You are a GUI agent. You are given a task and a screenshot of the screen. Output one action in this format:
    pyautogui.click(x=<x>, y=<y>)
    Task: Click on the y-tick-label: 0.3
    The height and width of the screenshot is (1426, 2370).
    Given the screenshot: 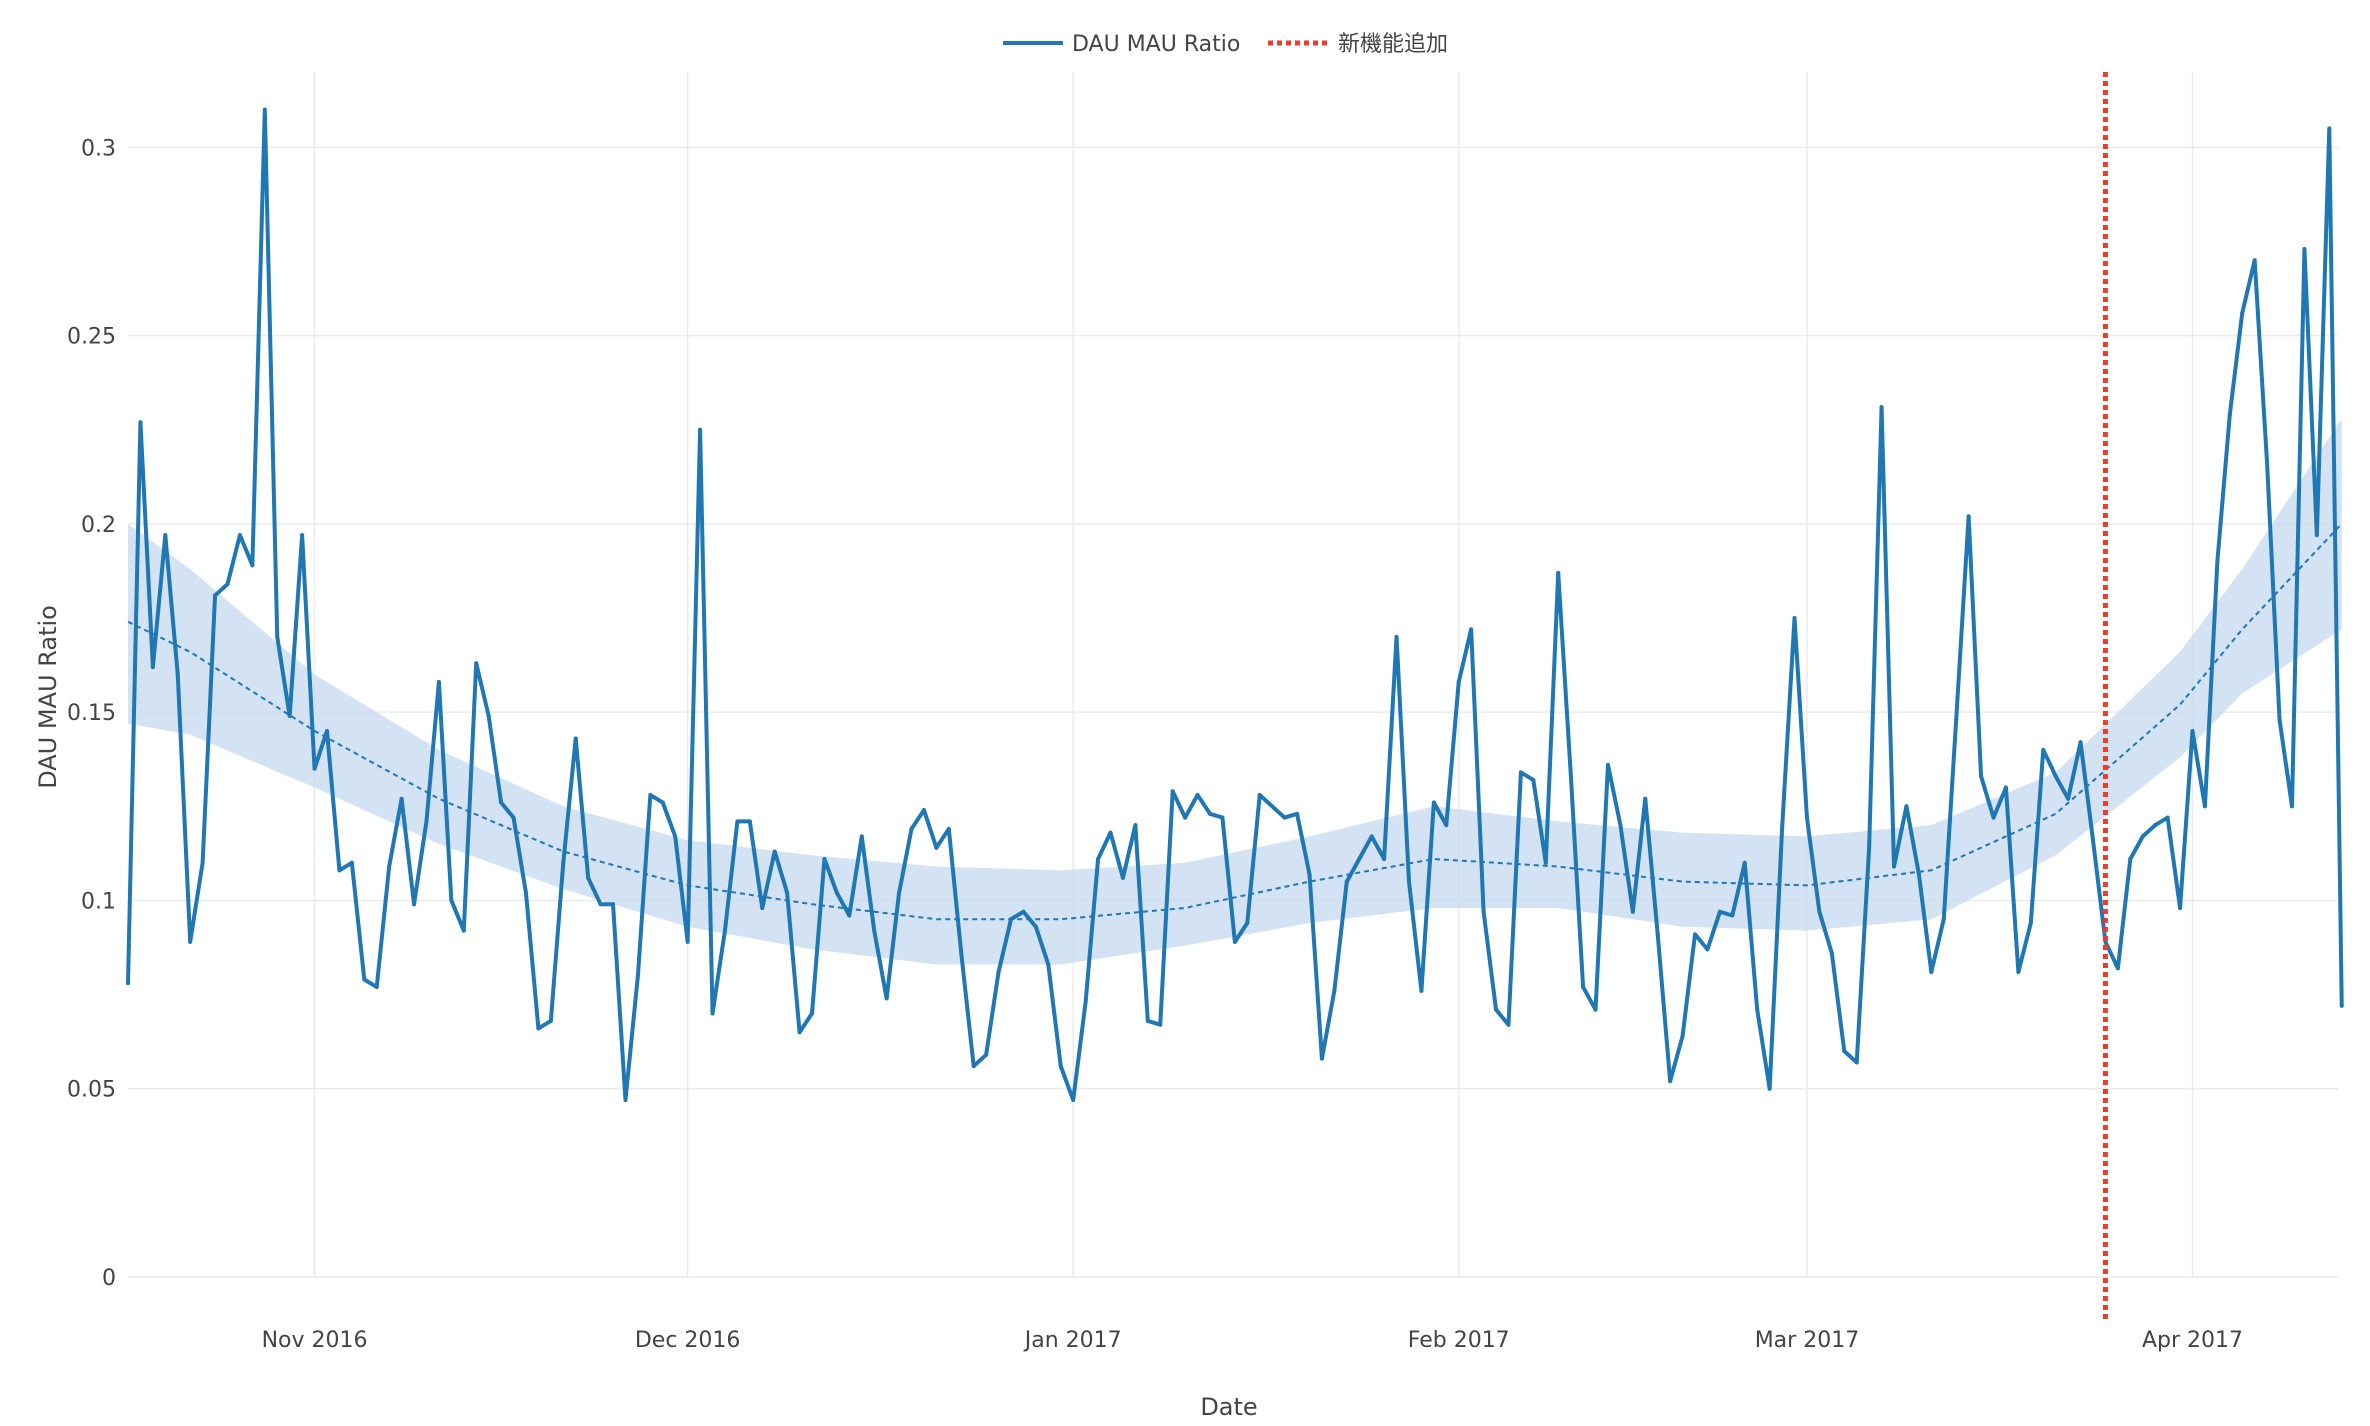 What is the action you would take?
    pyautogui.click(x=98, y=148)
    